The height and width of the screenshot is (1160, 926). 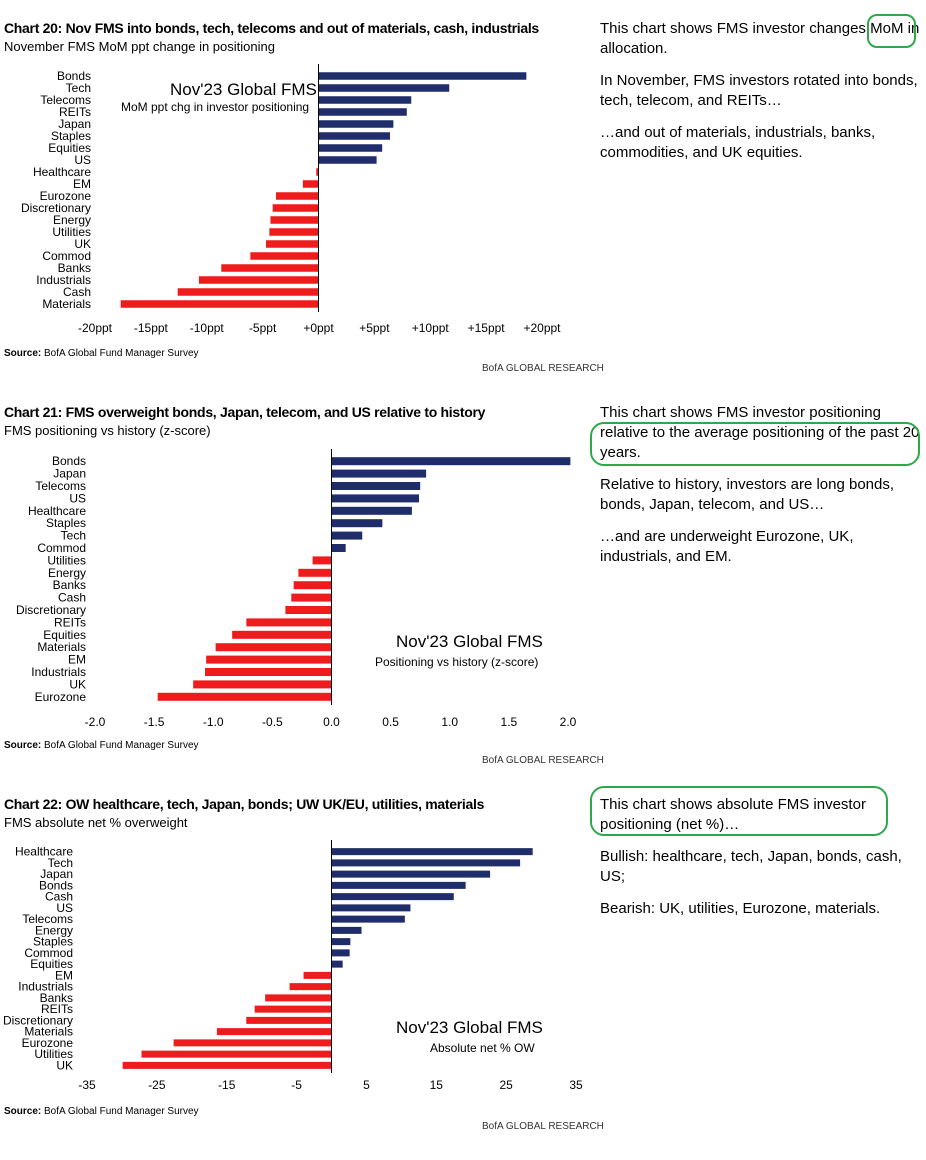 I want to click on category-label: Bonds, so click(x=56, y=885).